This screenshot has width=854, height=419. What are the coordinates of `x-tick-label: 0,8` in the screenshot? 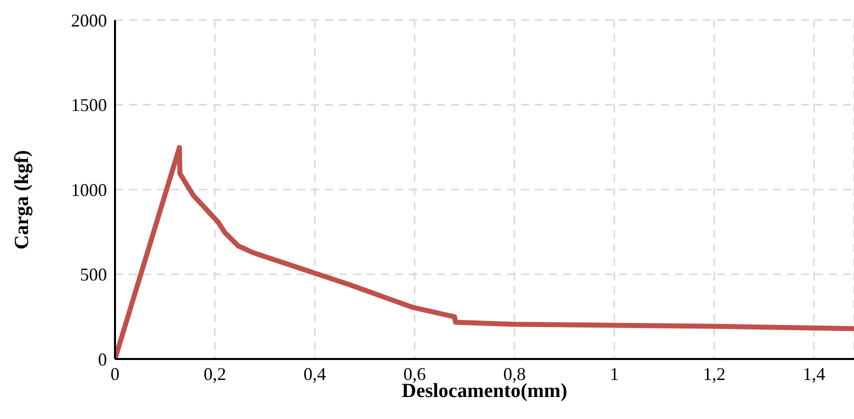 It's located at (514, 374).